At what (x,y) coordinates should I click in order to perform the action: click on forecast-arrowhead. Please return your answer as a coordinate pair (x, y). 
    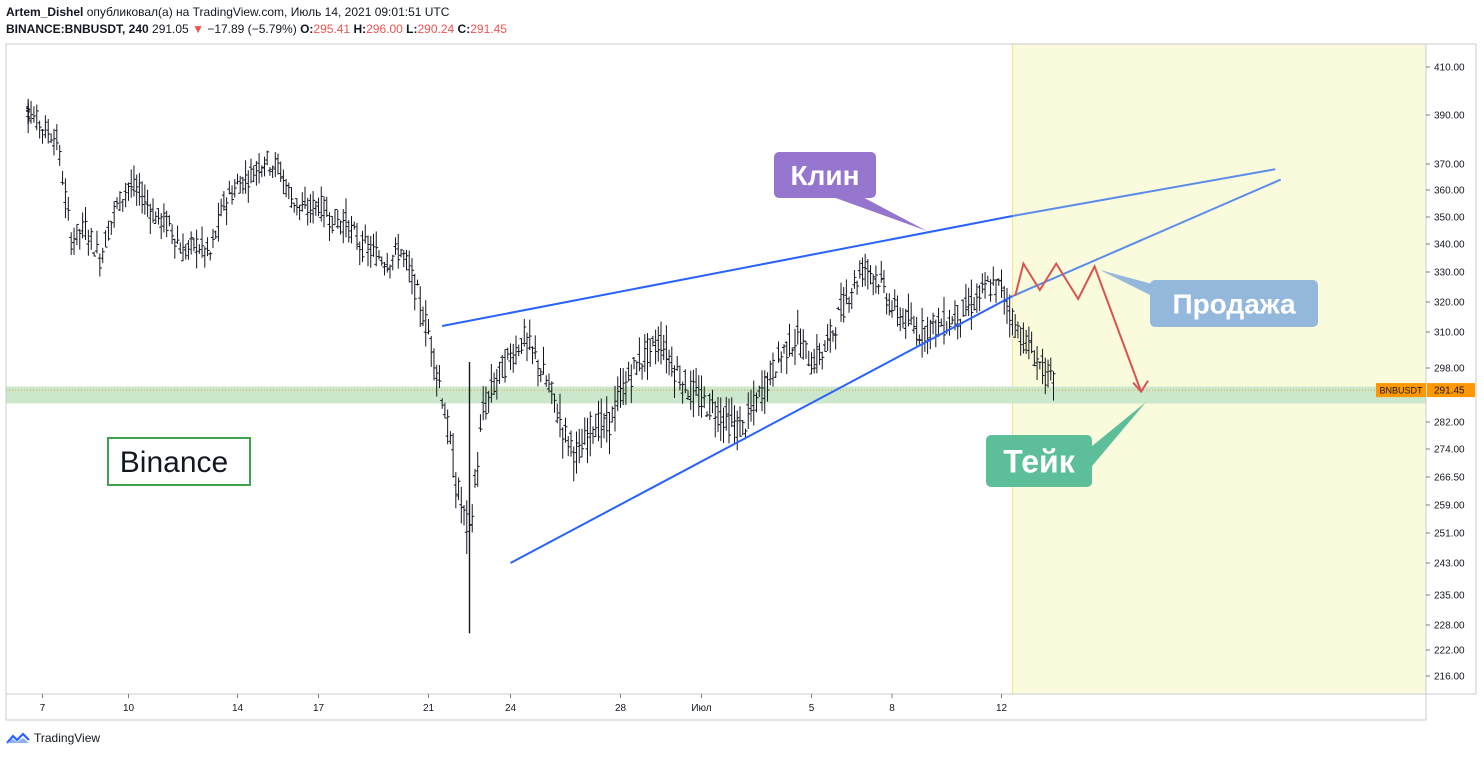
    Looking at the image, I should click on (1140, 387).